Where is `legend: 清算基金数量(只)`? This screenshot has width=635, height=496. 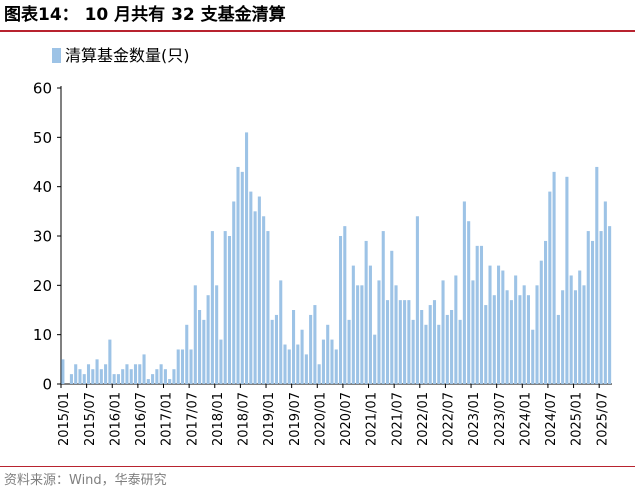
legend: 清算基金数量(只) is located at coordinates (121, 55).